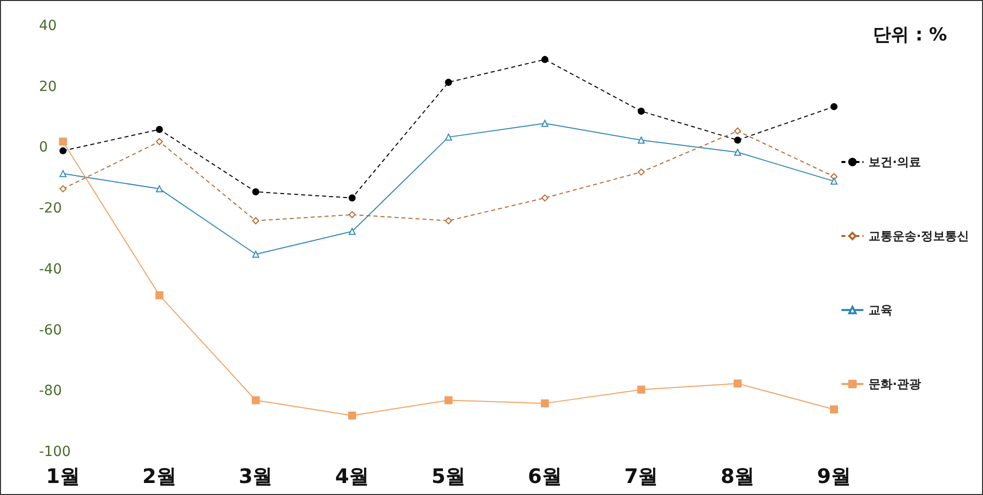 The width and height of the screenshot is (983, 495). I want to click on y-tick-label: -60, so click(50, 330).